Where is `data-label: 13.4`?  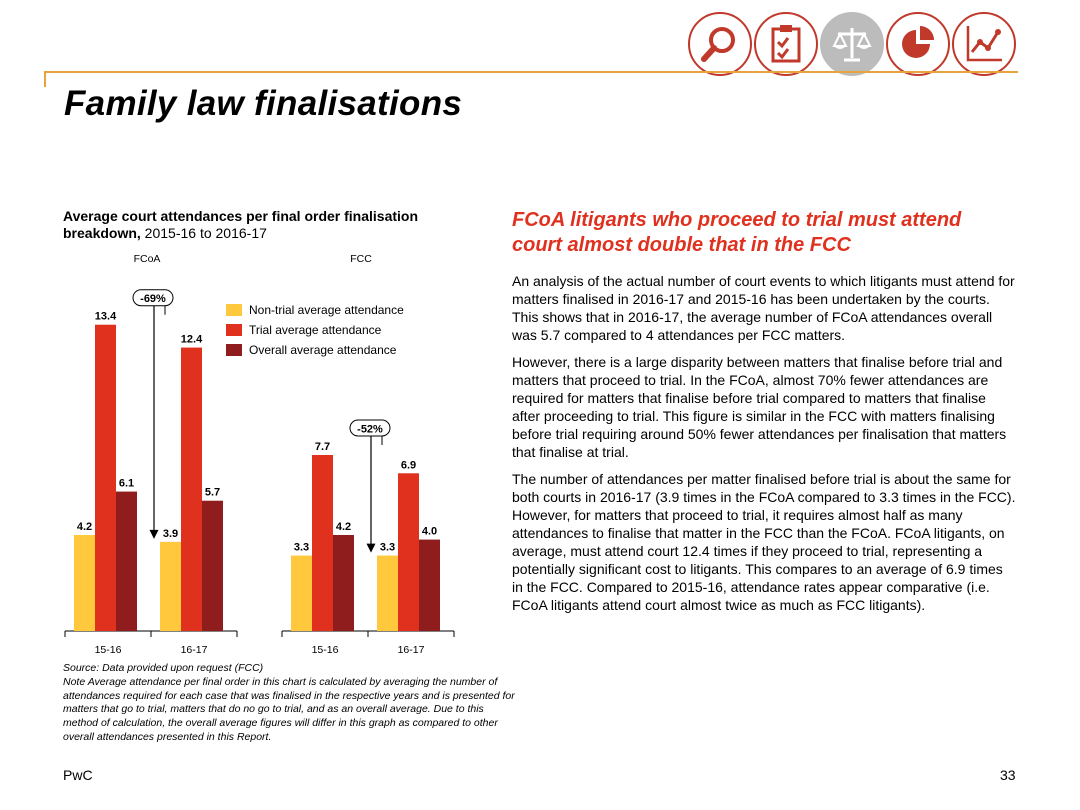
data-label: 13.4 is located at coordinates (106, 317).